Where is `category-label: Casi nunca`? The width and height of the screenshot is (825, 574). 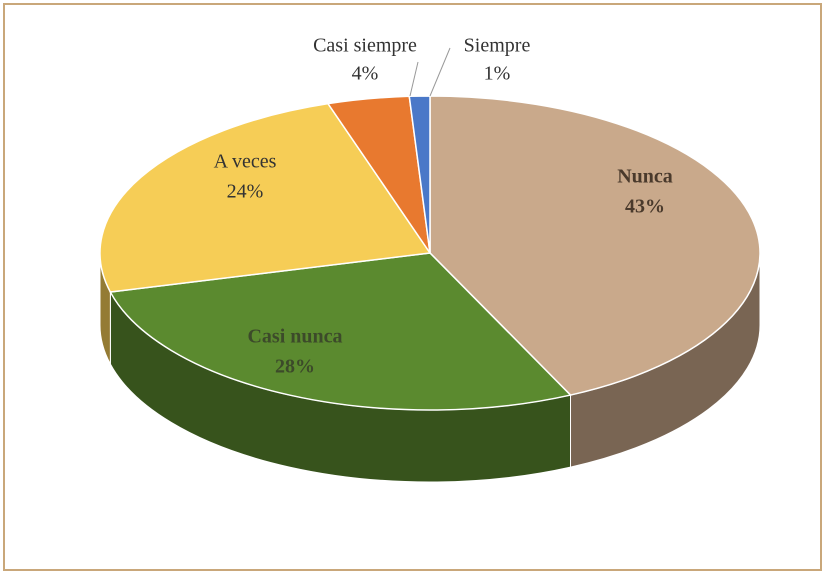
category-label: Casi nunca is located at coordinates (294, 337).